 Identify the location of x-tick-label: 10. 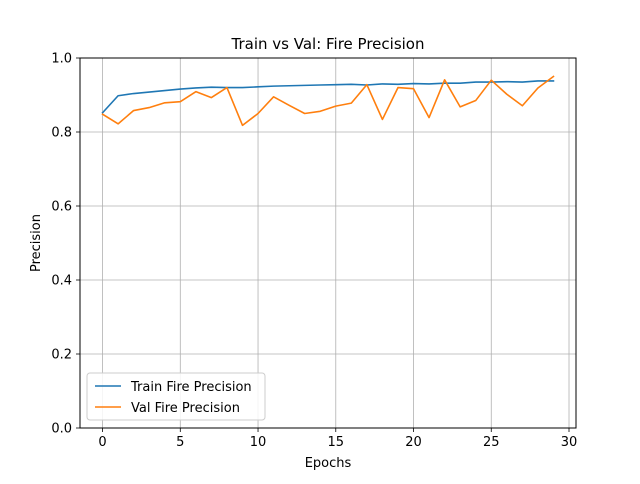
(258, 442).